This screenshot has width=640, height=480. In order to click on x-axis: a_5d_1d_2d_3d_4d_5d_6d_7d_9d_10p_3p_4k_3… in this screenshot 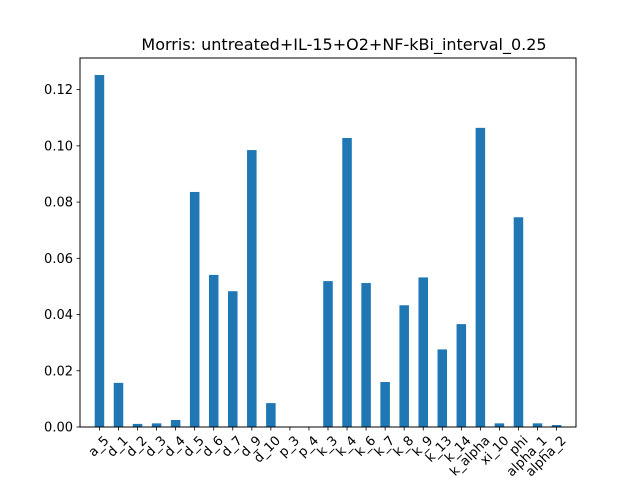, I will do `click(328, 453)`.